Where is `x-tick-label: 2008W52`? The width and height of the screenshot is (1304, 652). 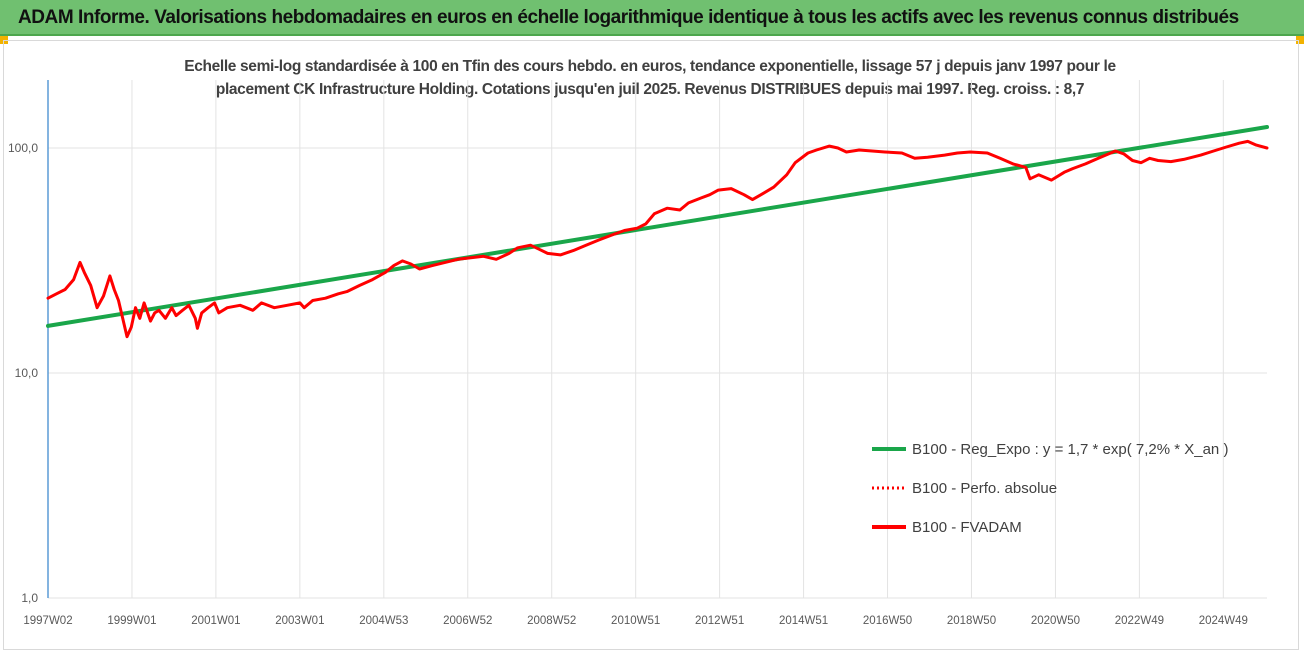 x-tick-label: 2008W52 is located at coordinates (551, 621).